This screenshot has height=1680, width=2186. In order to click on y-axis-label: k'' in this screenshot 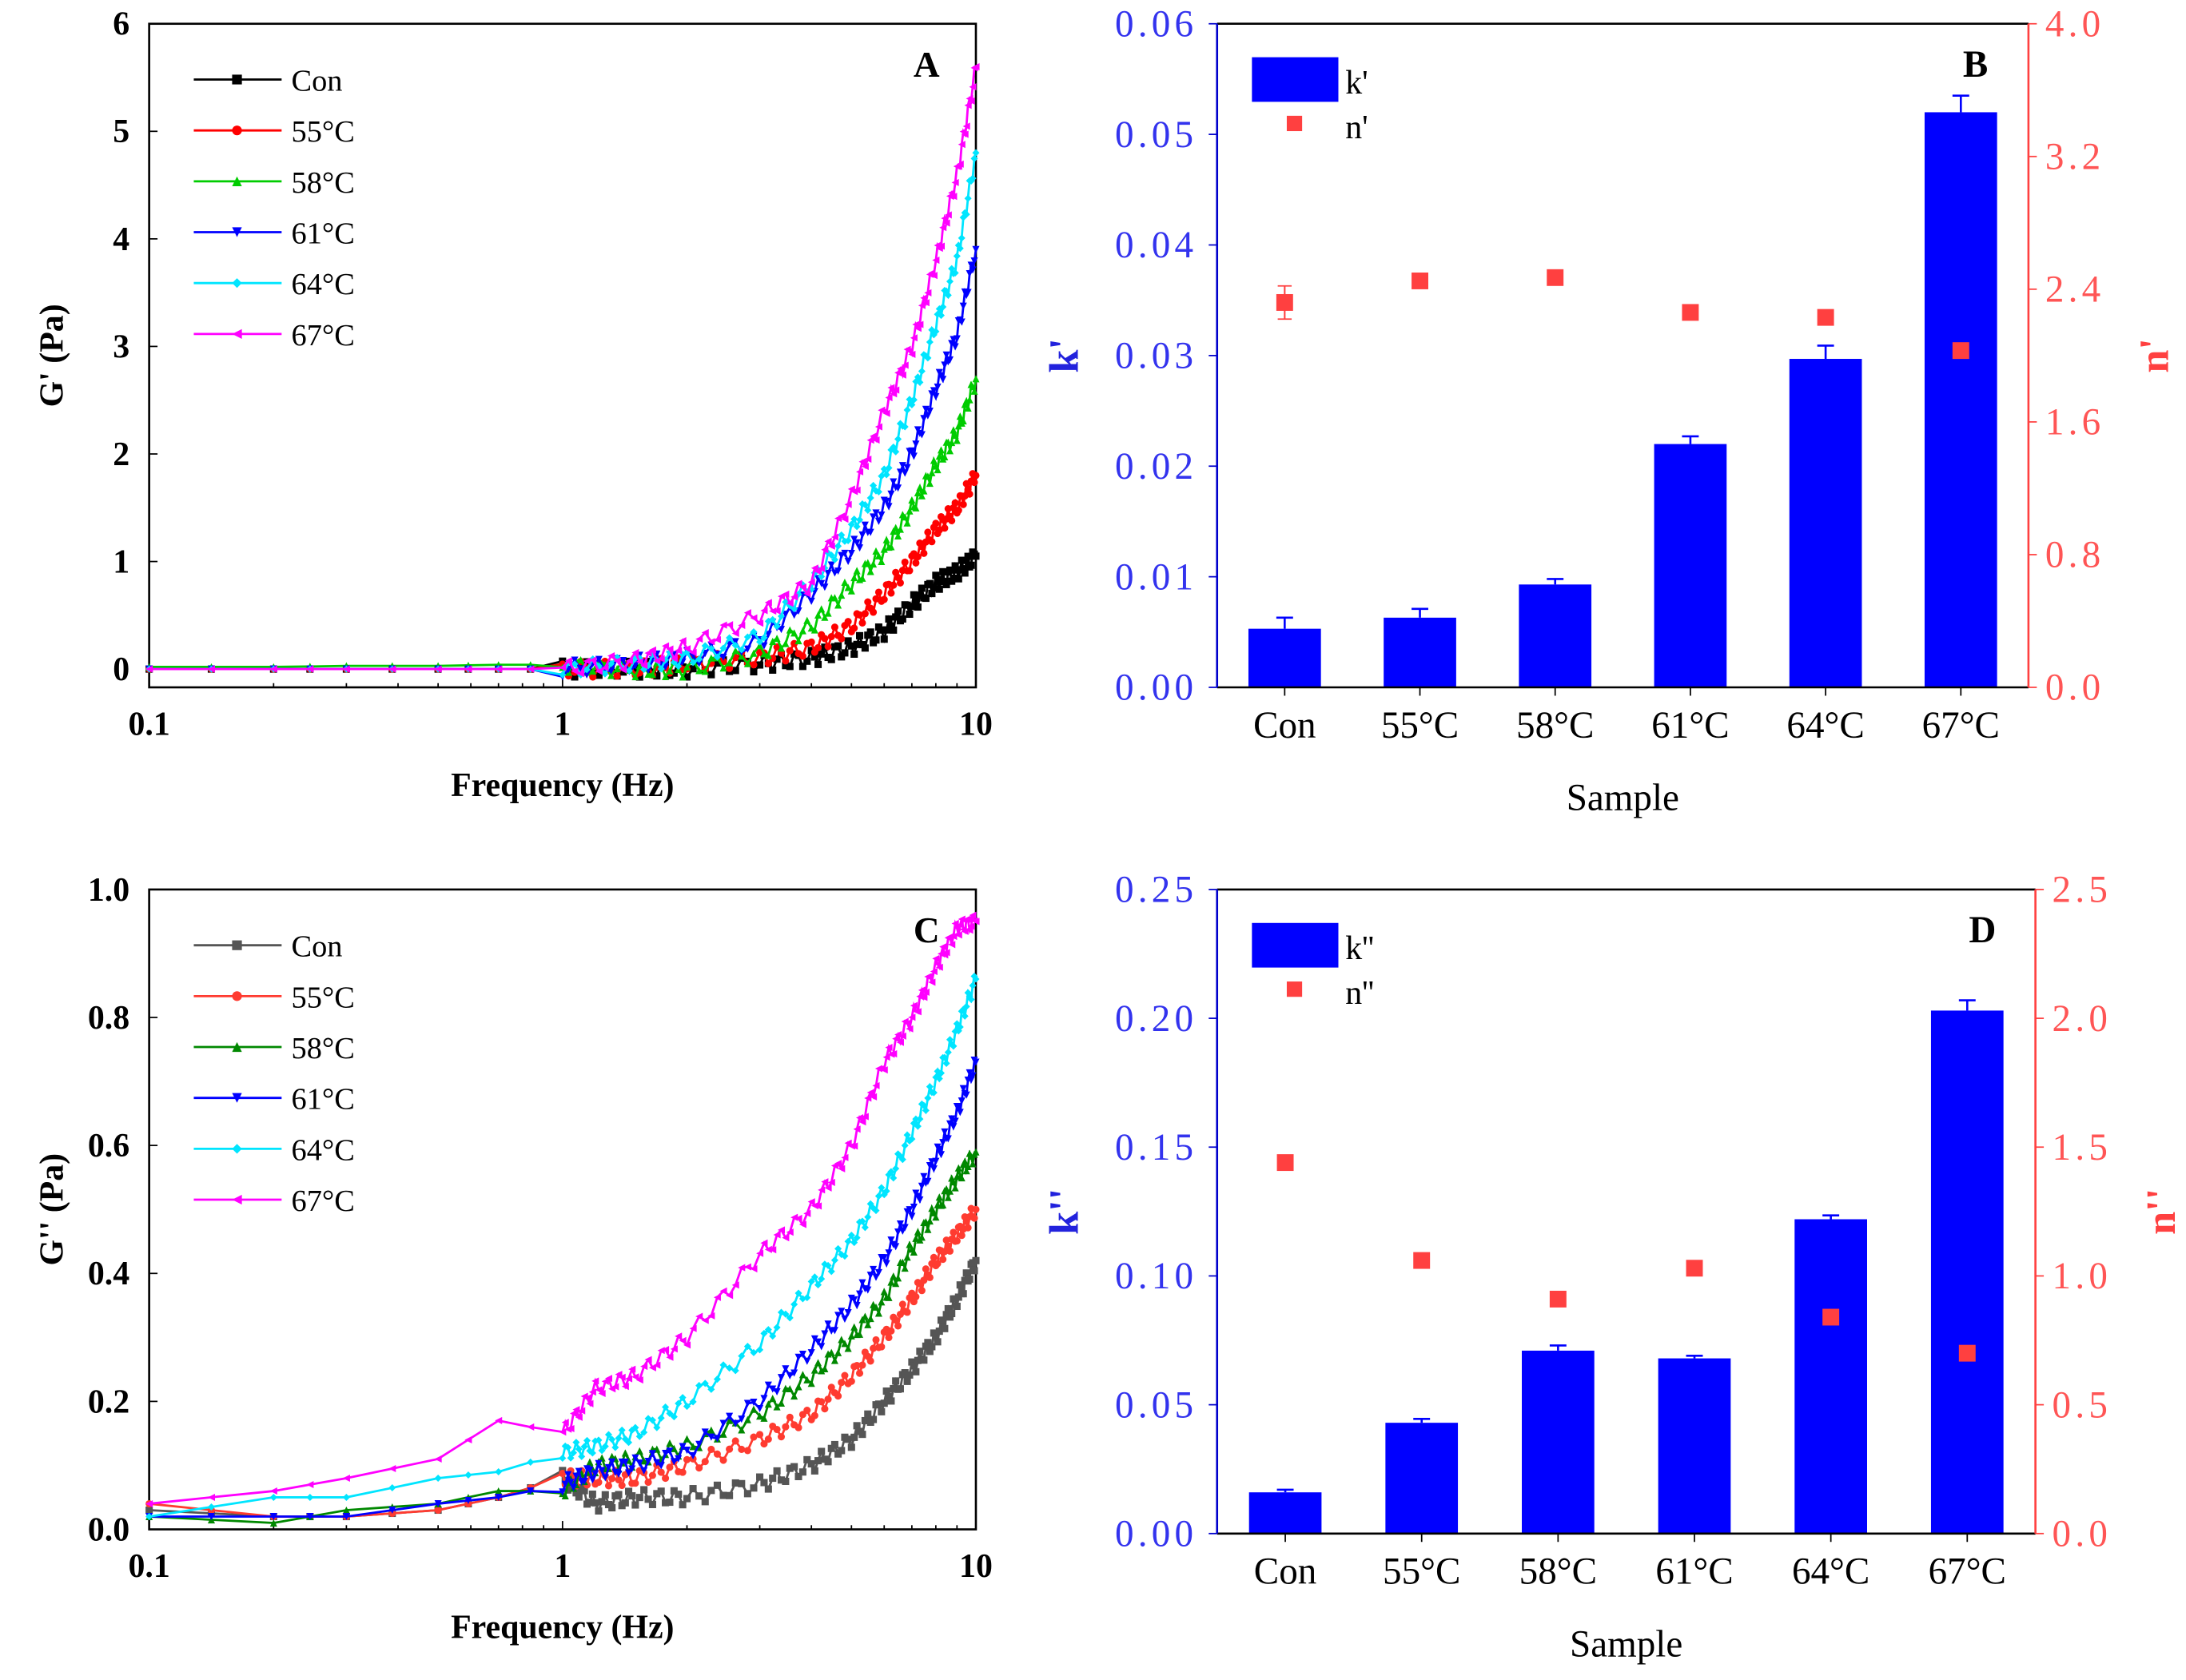, I will do `click(1064, 1211)`.